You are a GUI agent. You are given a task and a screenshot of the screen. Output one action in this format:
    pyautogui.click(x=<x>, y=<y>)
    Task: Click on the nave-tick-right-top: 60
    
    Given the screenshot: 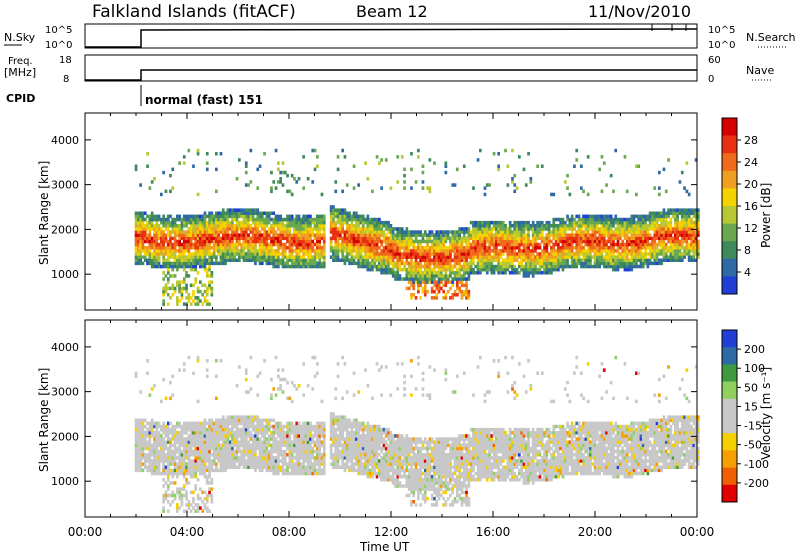 What is the action you would take?
    pyautogui.click(x=714, y=60)
    